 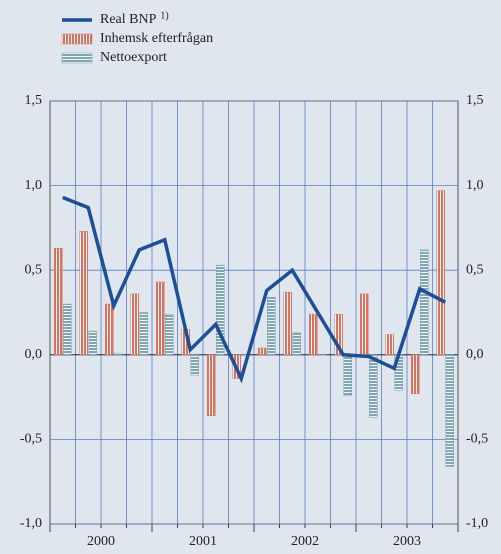 I want to click on year-label: 2003, so click(x=407, y=541).